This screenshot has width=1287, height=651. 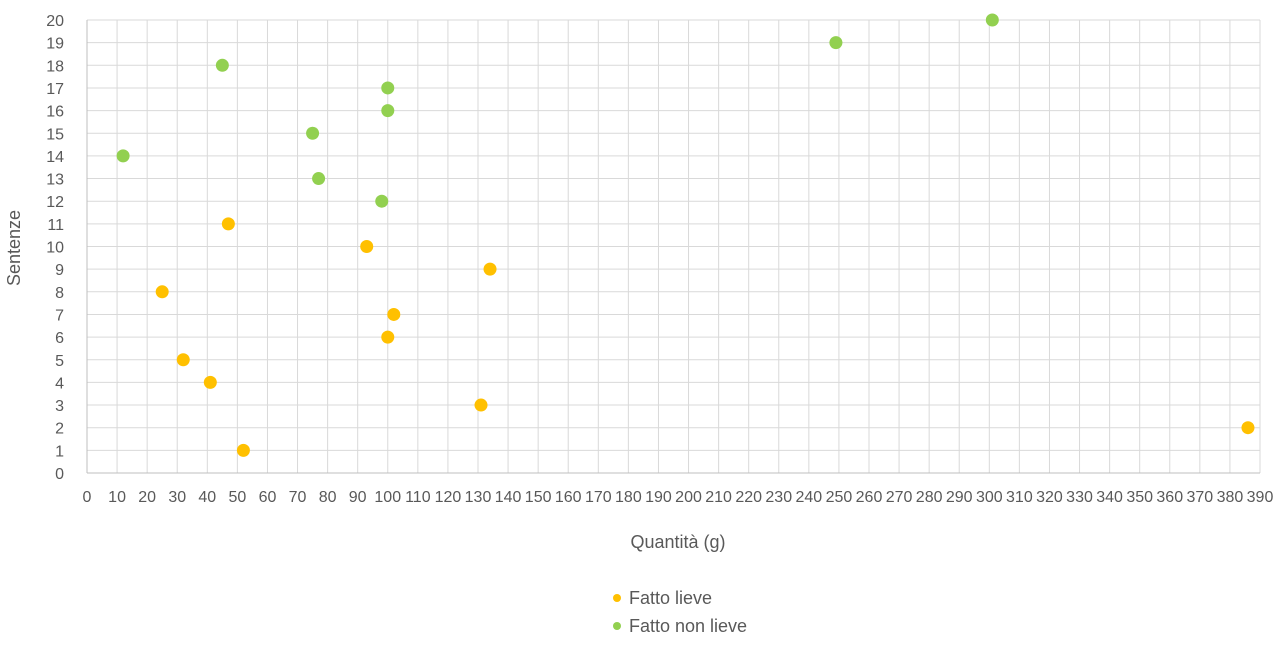 I want to click on y-tick-label: 18, so click(x=55, y=66).